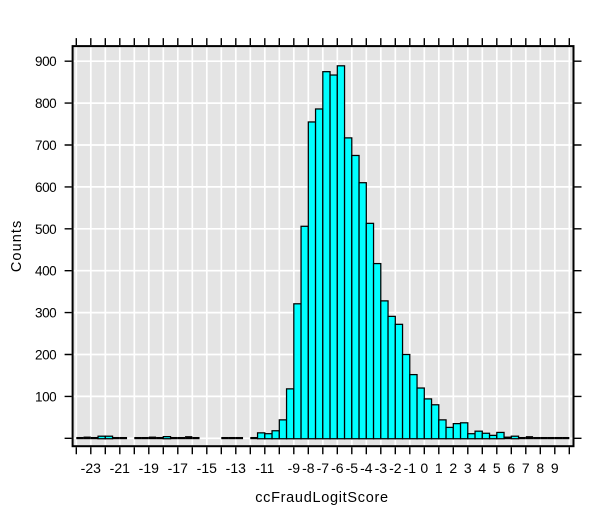 This screenshot has height=522, width=612. Describe the element at coordinates (45, 396) in the screenshot. I see `svg-text: 100` at that location.